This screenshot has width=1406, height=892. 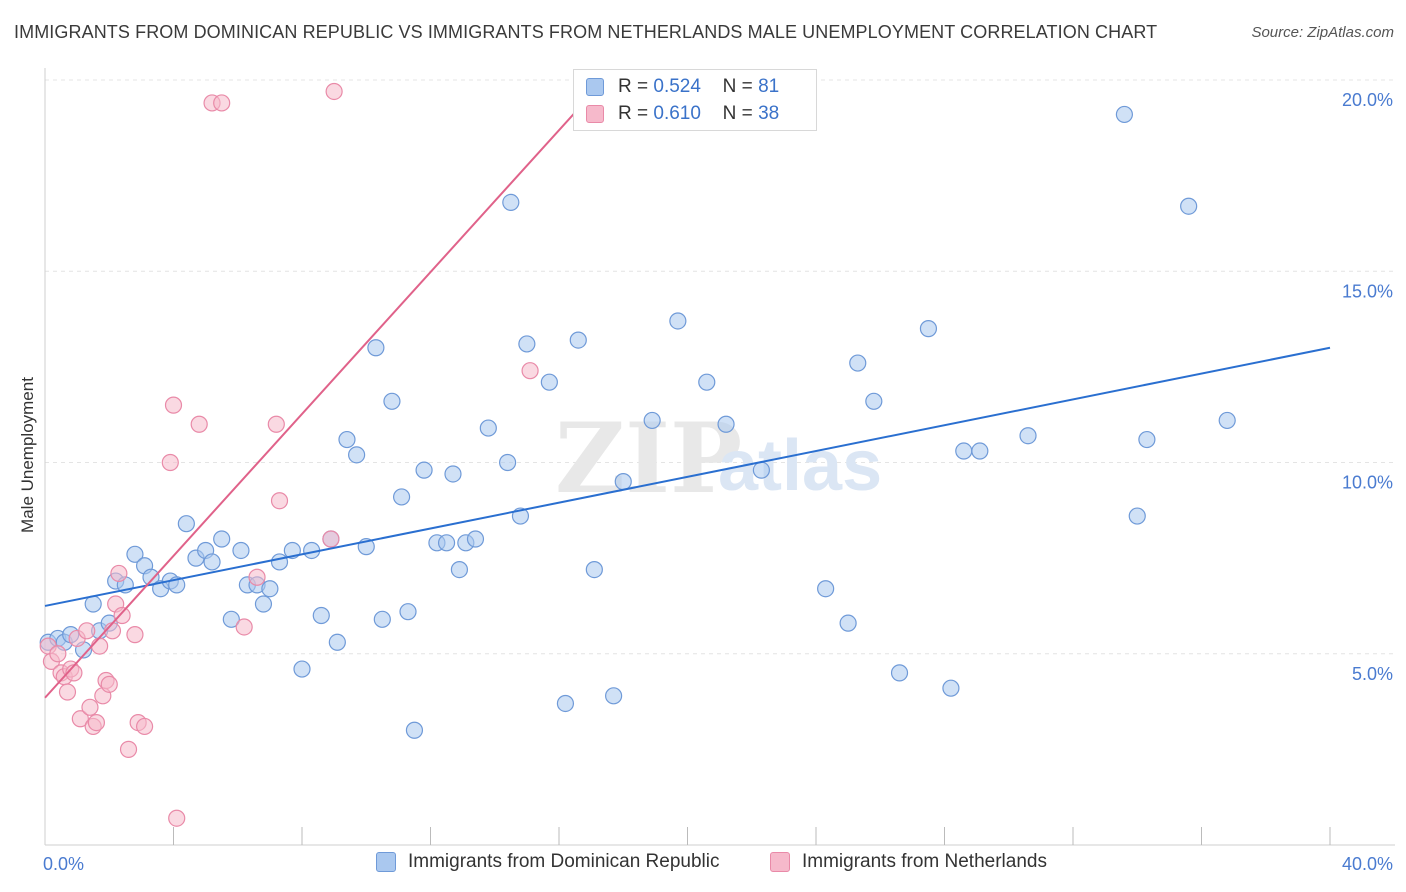 I want to click on legend-n-label: N =, so click(x=737, y=113).